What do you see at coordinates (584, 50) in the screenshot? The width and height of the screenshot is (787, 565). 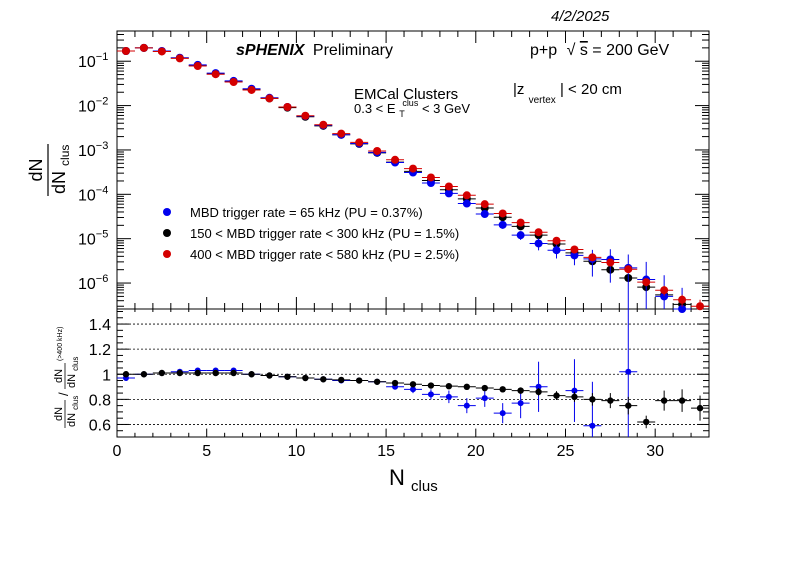 I see `sqrt-argument: s` at bounding box center [584, 50].